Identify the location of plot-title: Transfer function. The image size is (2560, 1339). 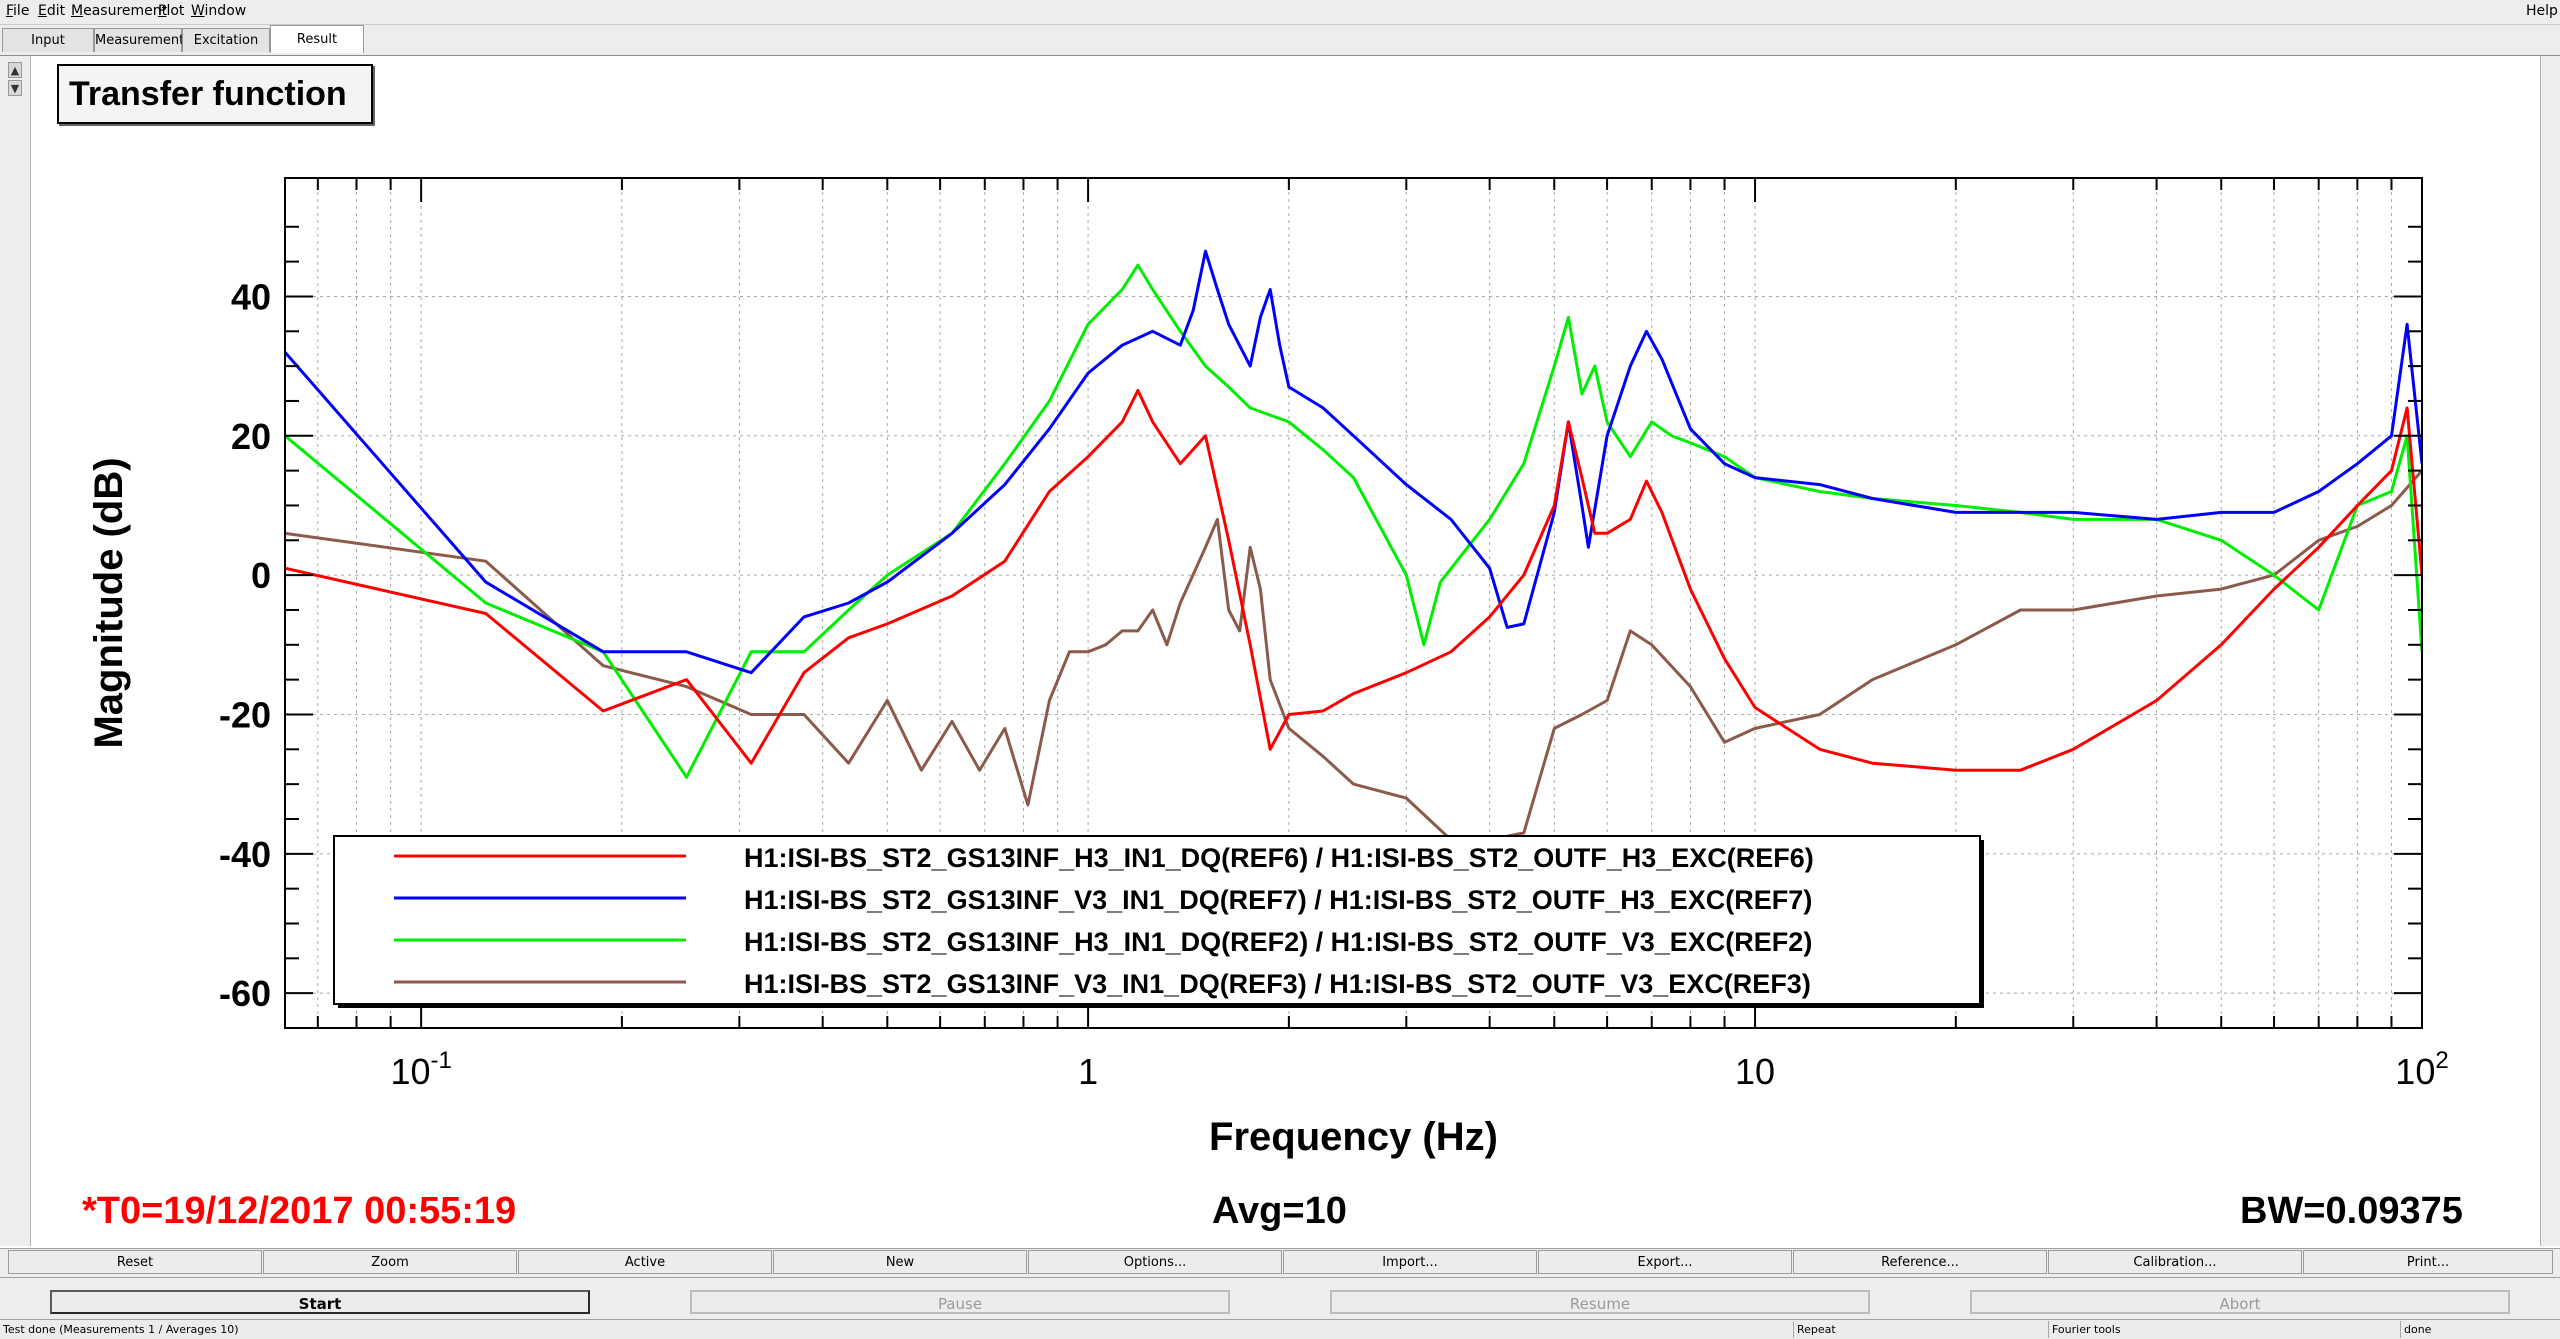
(215, 94).